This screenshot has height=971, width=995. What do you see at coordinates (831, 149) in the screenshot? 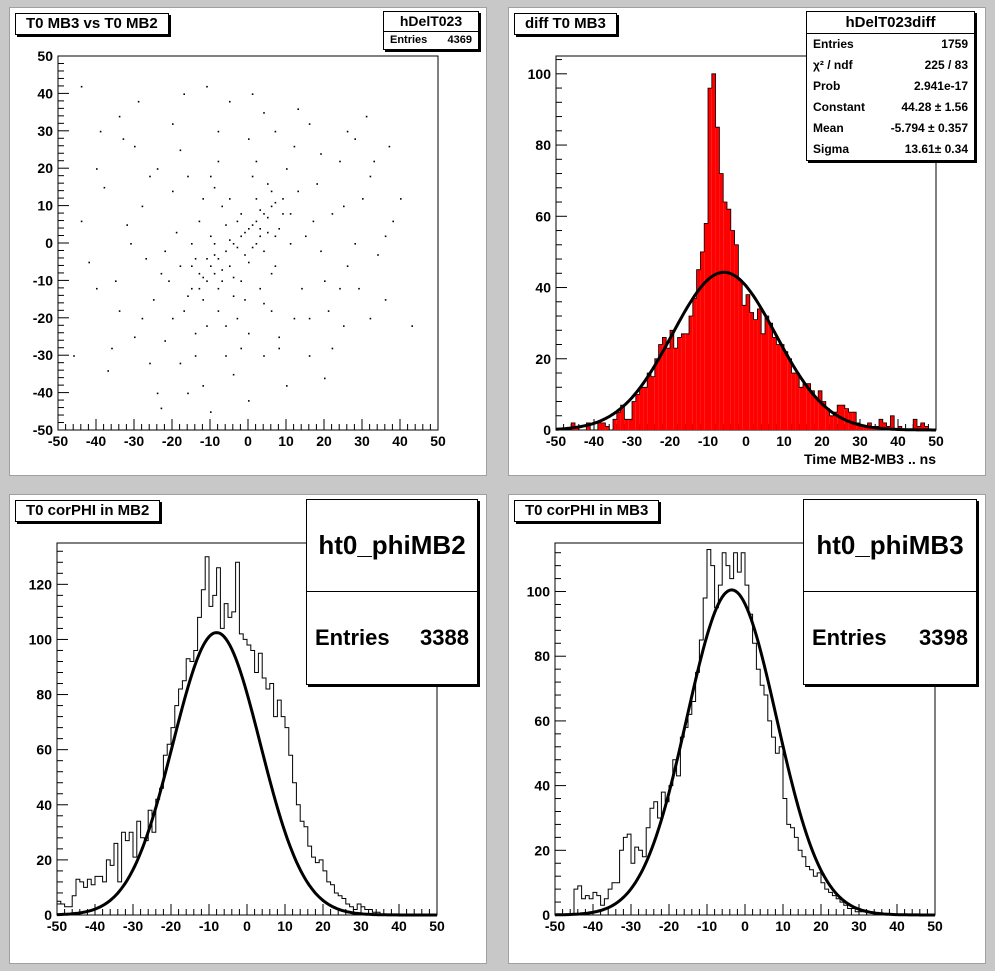
I see `stats-label: Sigma` at bounding box center [831, 149].